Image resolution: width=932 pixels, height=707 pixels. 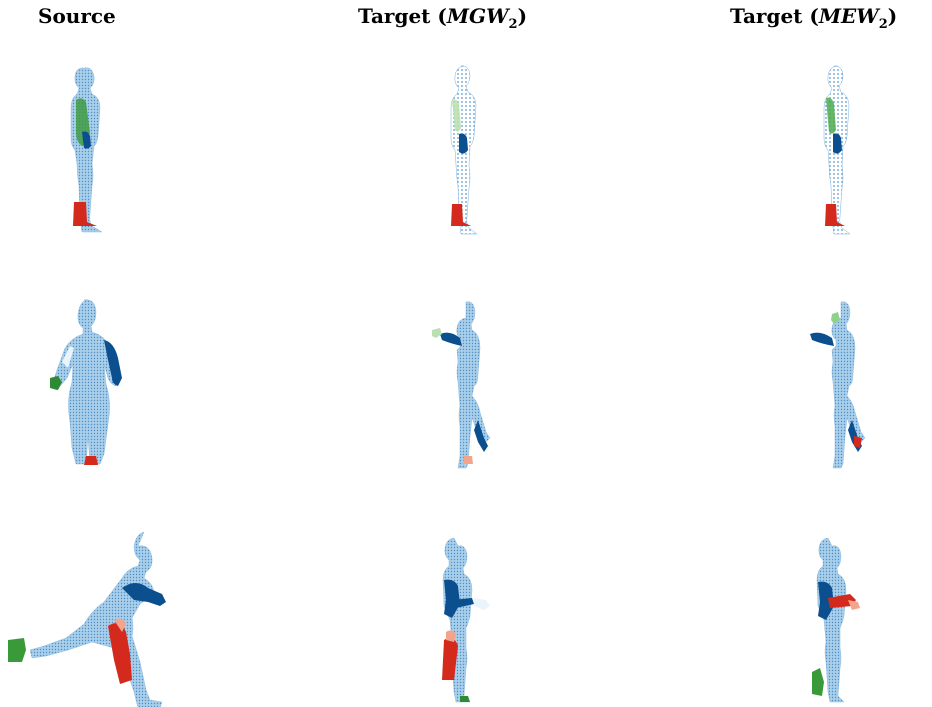 I want to click on panel-r3-target-mgw, so click(x=466, y=620).